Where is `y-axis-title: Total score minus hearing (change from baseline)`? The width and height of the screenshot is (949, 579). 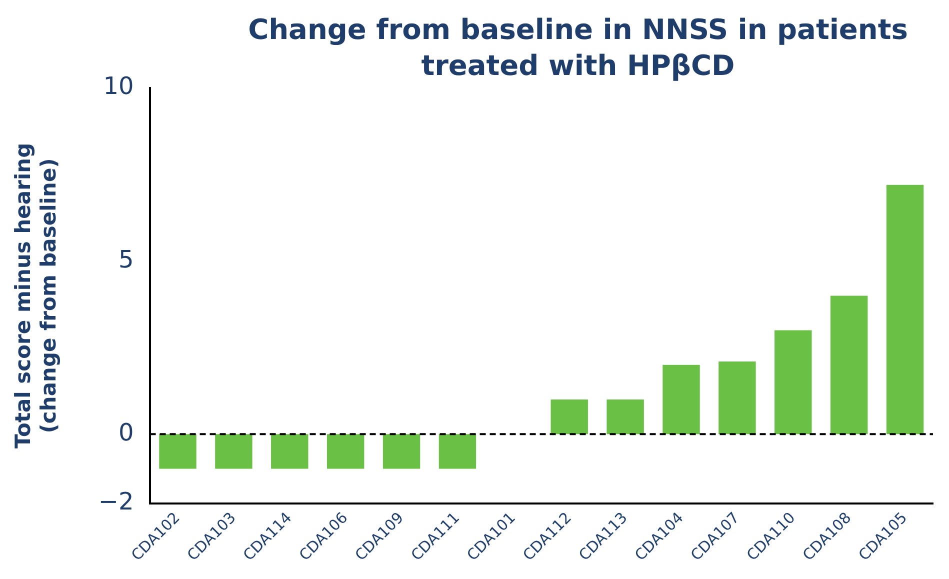 y-axis-title: Total score minus hearing (change from baseline) is located at coordinates (35, 295).